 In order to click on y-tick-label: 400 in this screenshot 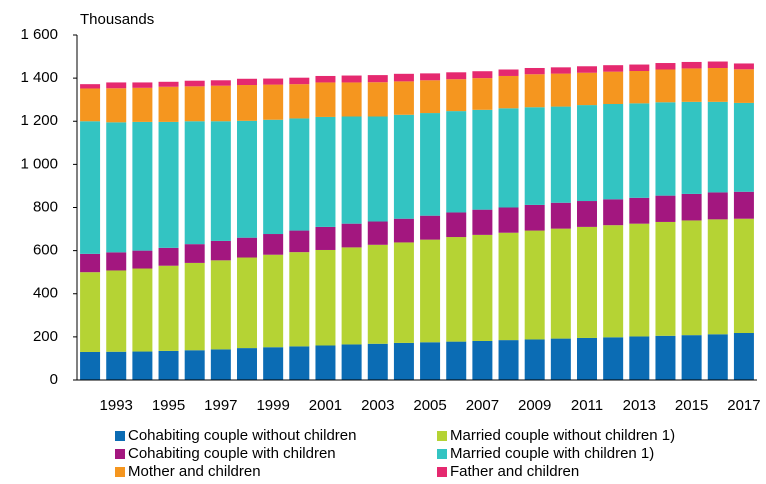, I will do `click(45, 293)`.